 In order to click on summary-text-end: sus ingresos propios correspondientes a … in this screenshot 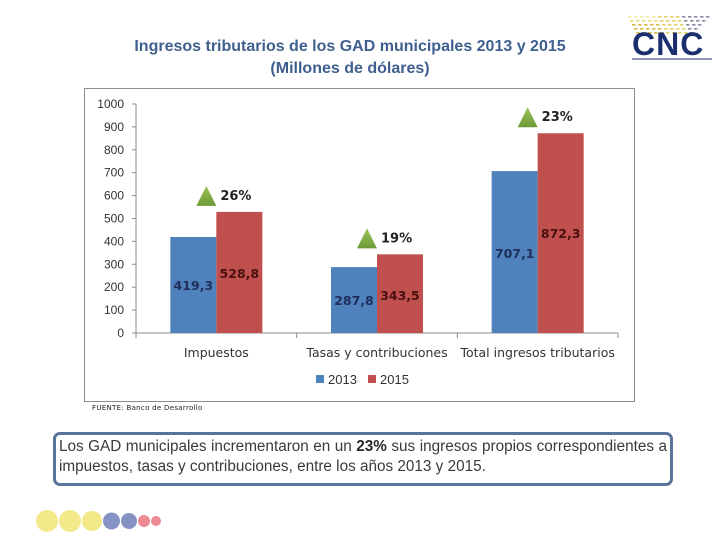, I will do `click(363, 456)`.